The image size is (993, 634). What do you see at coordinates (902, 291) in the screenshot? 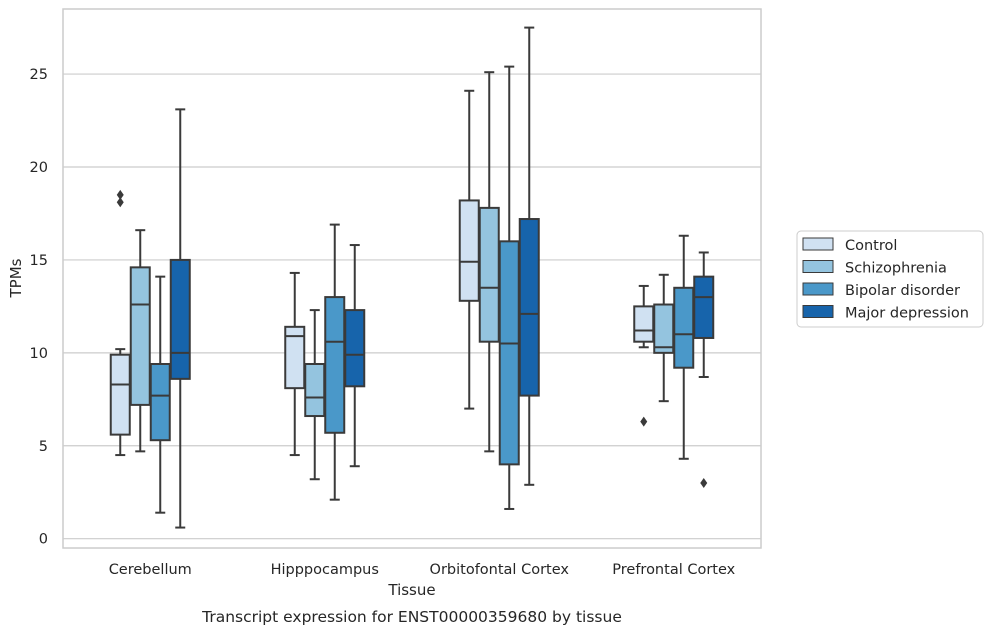
I see `legend-label: Bipolar disorder` at bounding box center [902, 291].